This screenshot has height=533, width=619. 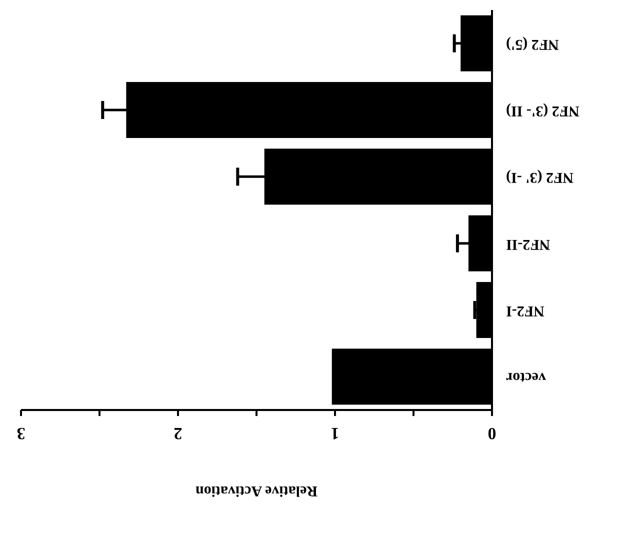 What do you see at coordinates (256, 490) in the screenshot?
I see `x-axis-title: Relative Activation` at bounding box center [256, 490].